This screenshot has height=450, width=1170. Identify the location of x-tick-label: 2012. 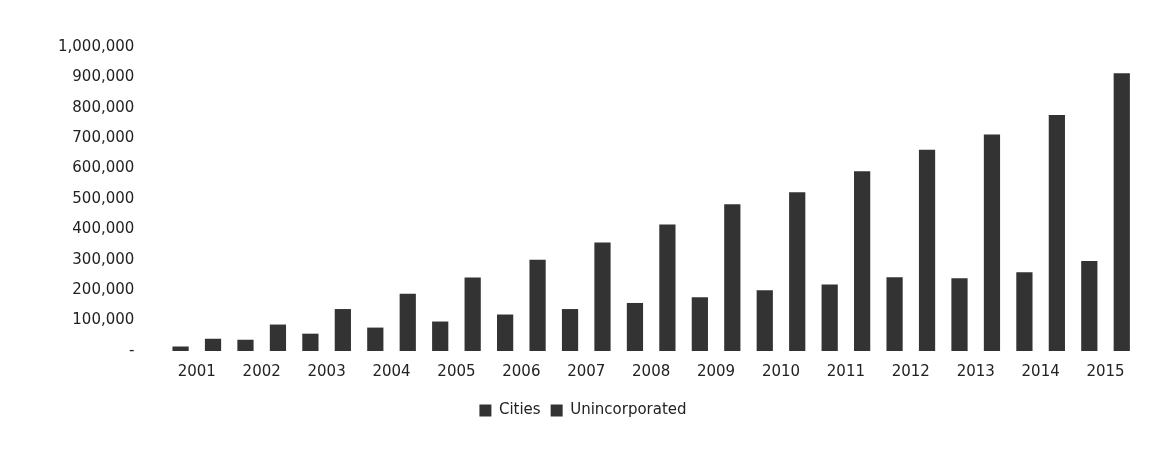
(910, 370).